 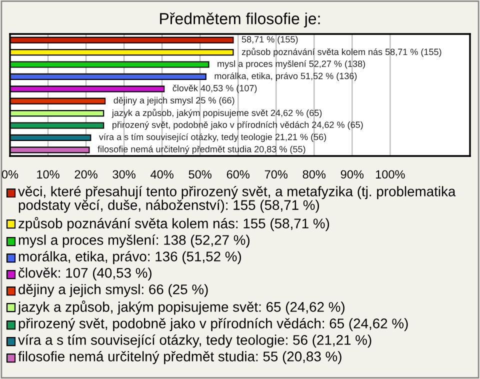 What do you see at coordinates (48, 174) in the screenshot?
I see `x-tick-label: 10%` at bounding box center [48, 174].